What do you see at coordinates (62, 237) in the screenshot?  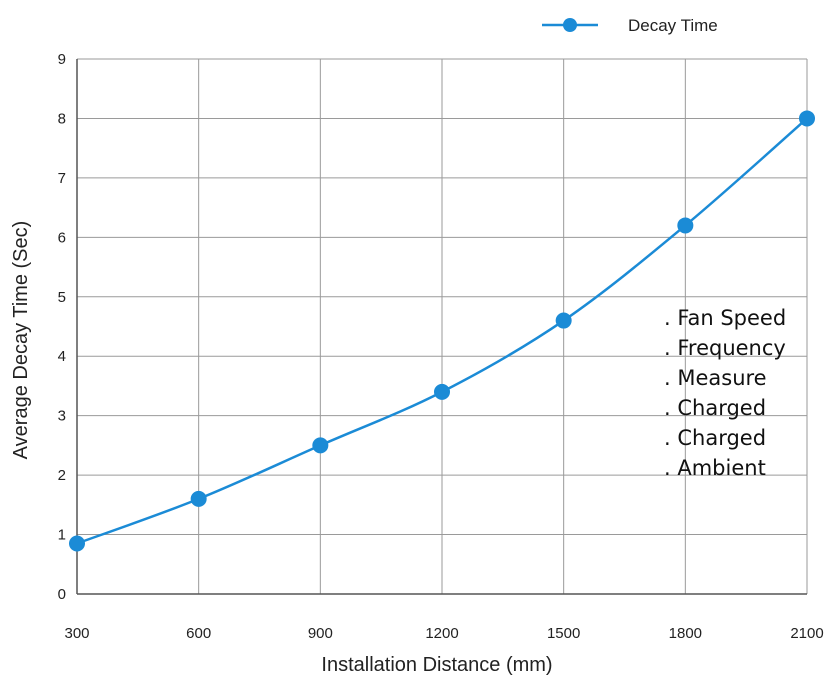 I see `y-tick-label: 6` at bounding box center [62, 237].